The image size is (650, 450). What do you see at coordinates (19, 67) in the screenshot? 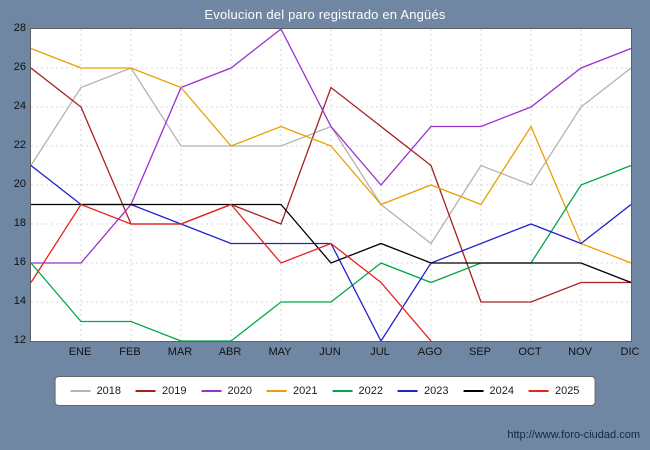
I see `y-axis-tick-label: 26` at bounding box center [19, 67].